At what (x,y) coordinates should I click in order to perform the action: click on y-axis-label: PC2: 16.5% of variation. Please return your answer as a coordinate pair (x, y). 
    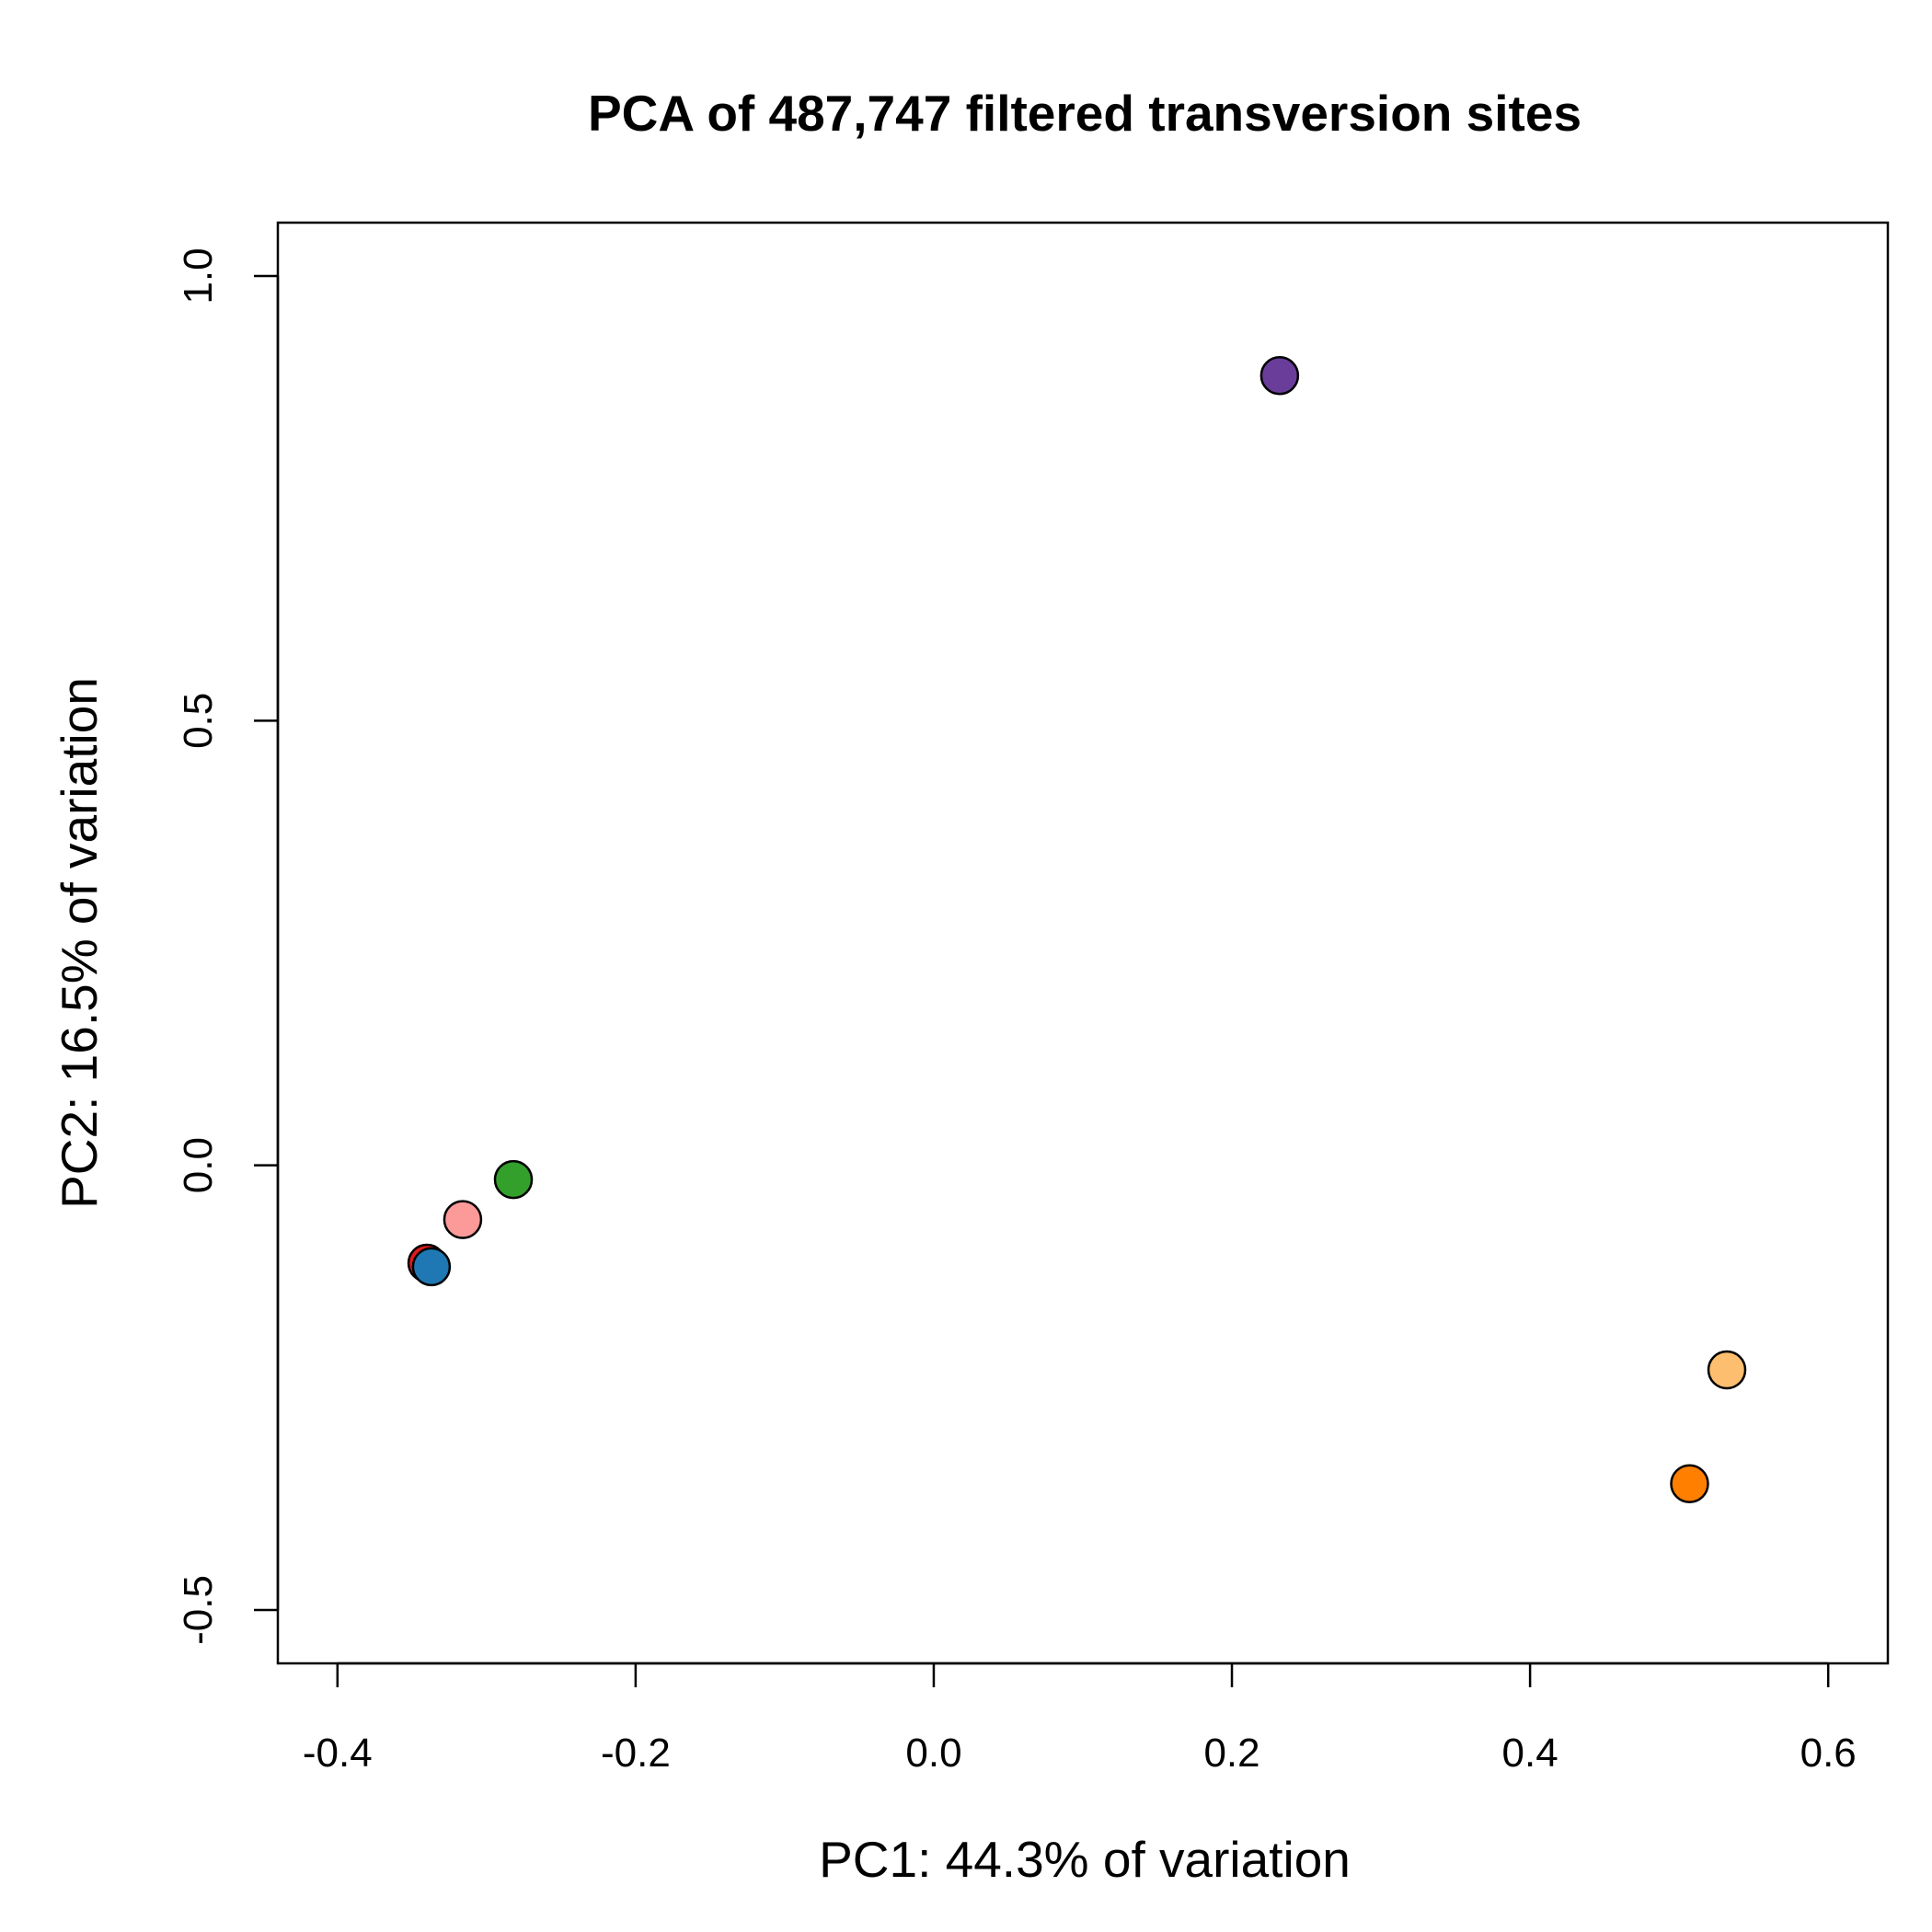
    Looking at the image, I should click on (79, 943).